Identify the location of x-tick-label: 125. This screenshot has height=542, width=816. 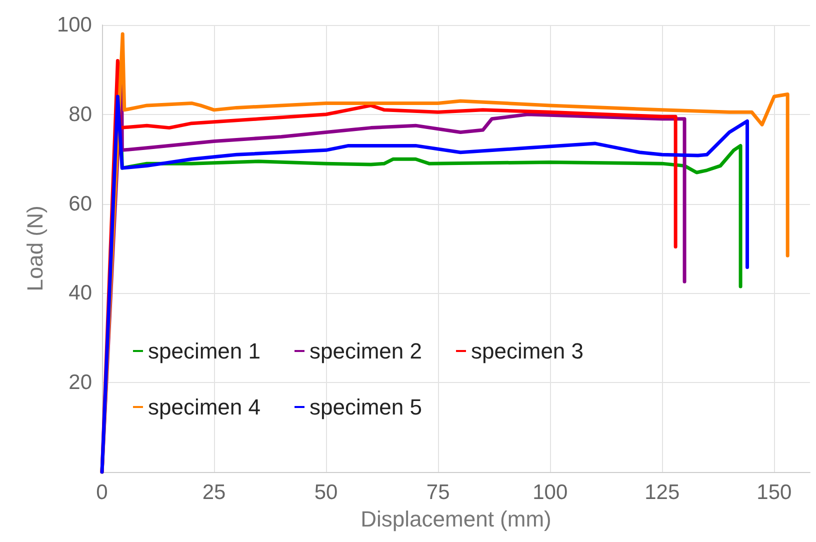
(662, 492).